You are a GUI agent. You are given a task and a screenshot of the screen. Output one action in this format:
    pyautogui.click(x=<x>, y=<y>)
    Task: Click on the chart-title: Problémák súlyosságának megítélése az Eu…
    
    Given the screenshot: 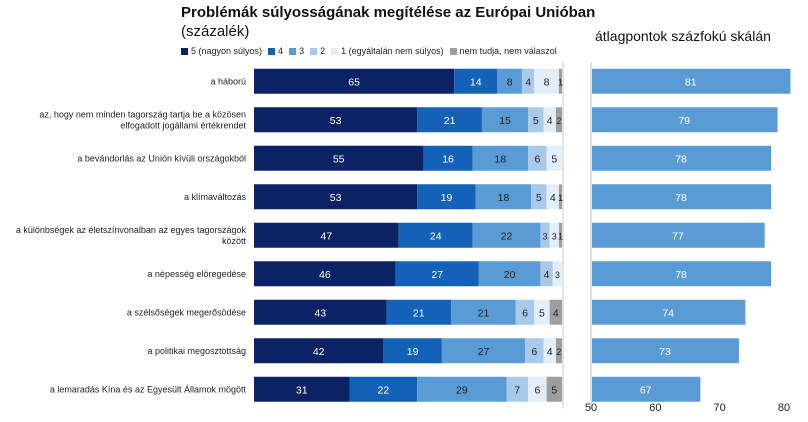 What is the action you would take?
    pyautogui.click(x=388, y=12)
    